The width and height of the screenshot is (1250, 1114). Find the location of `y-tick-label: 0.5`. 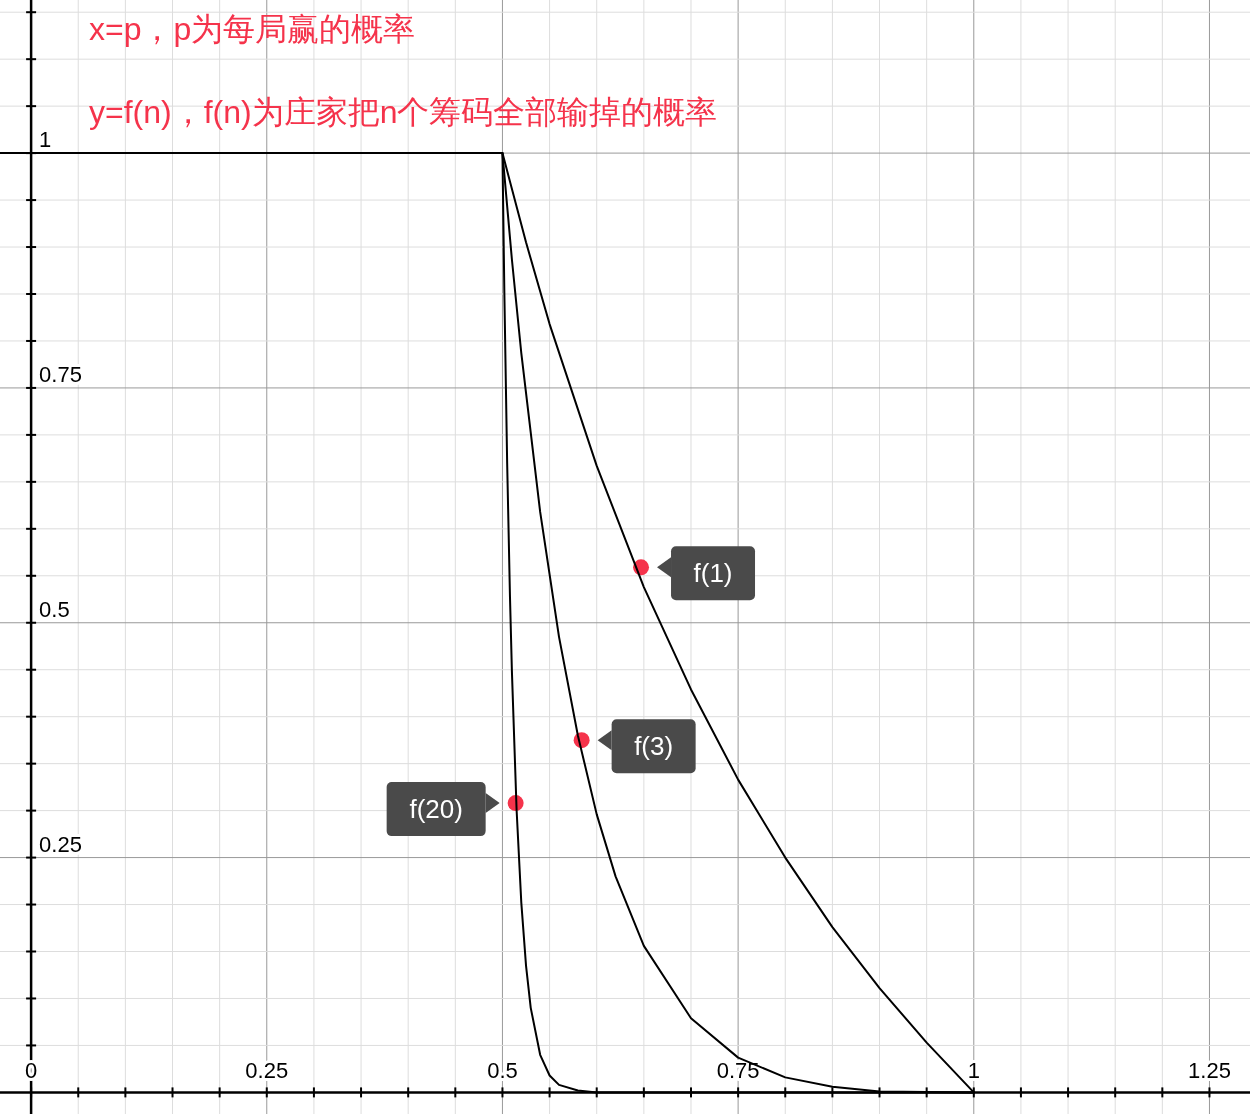

y-tick-label: 0.5 is located at coordinates (54, 609).